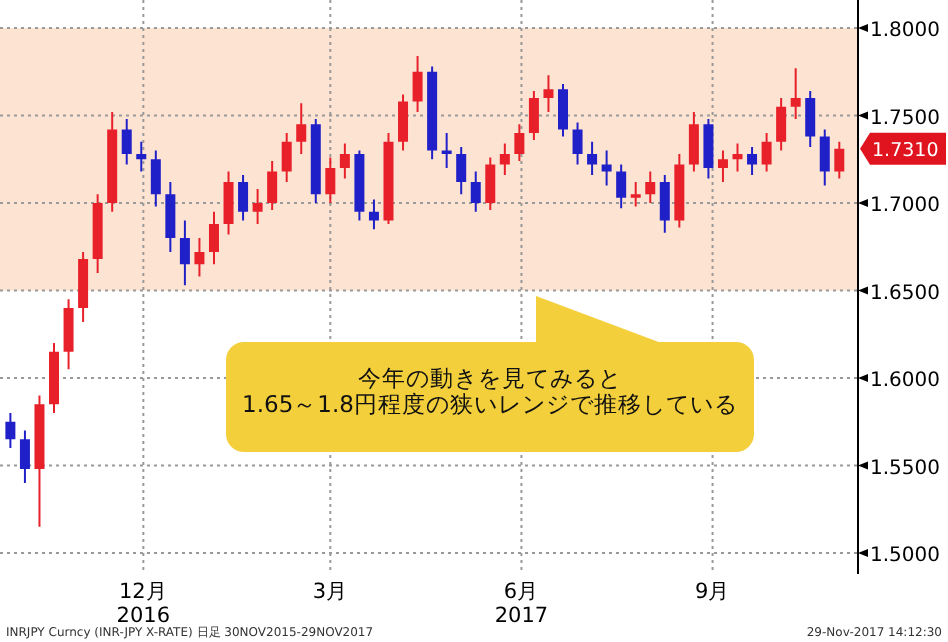  I want to click on x-tick-label: 3月, so click(330, 592).